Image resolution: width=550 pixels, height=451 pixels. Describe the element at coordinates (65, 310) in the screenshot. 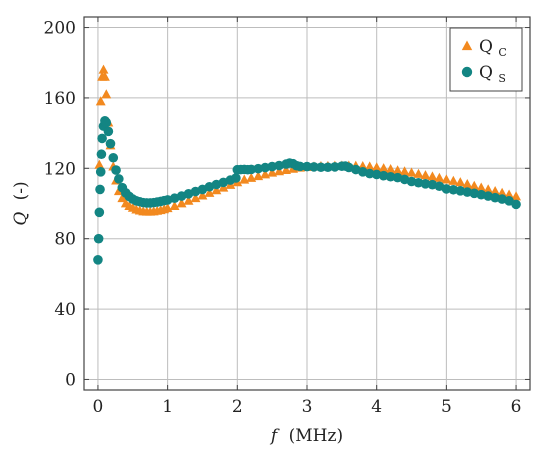

I see `y-tick-label: 40` at that location.